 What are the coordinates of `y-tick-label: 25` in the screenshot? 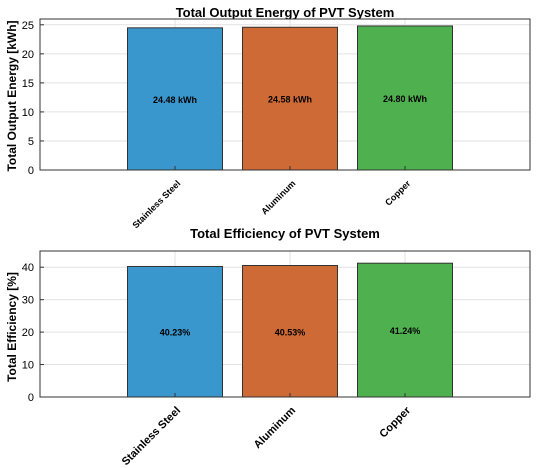 It's located at (28, 26).